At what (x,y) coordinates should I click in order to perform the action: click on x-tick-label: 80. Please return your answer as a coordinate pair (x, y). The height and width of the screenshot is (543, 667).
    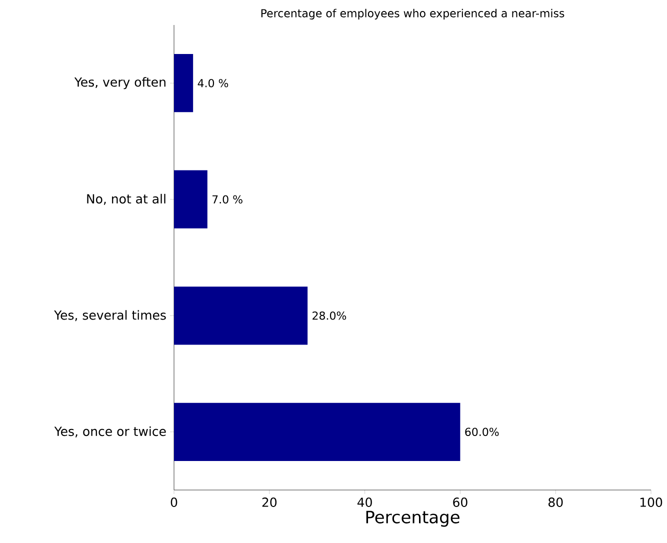
    Looking at the image, I should click on (555, 502).